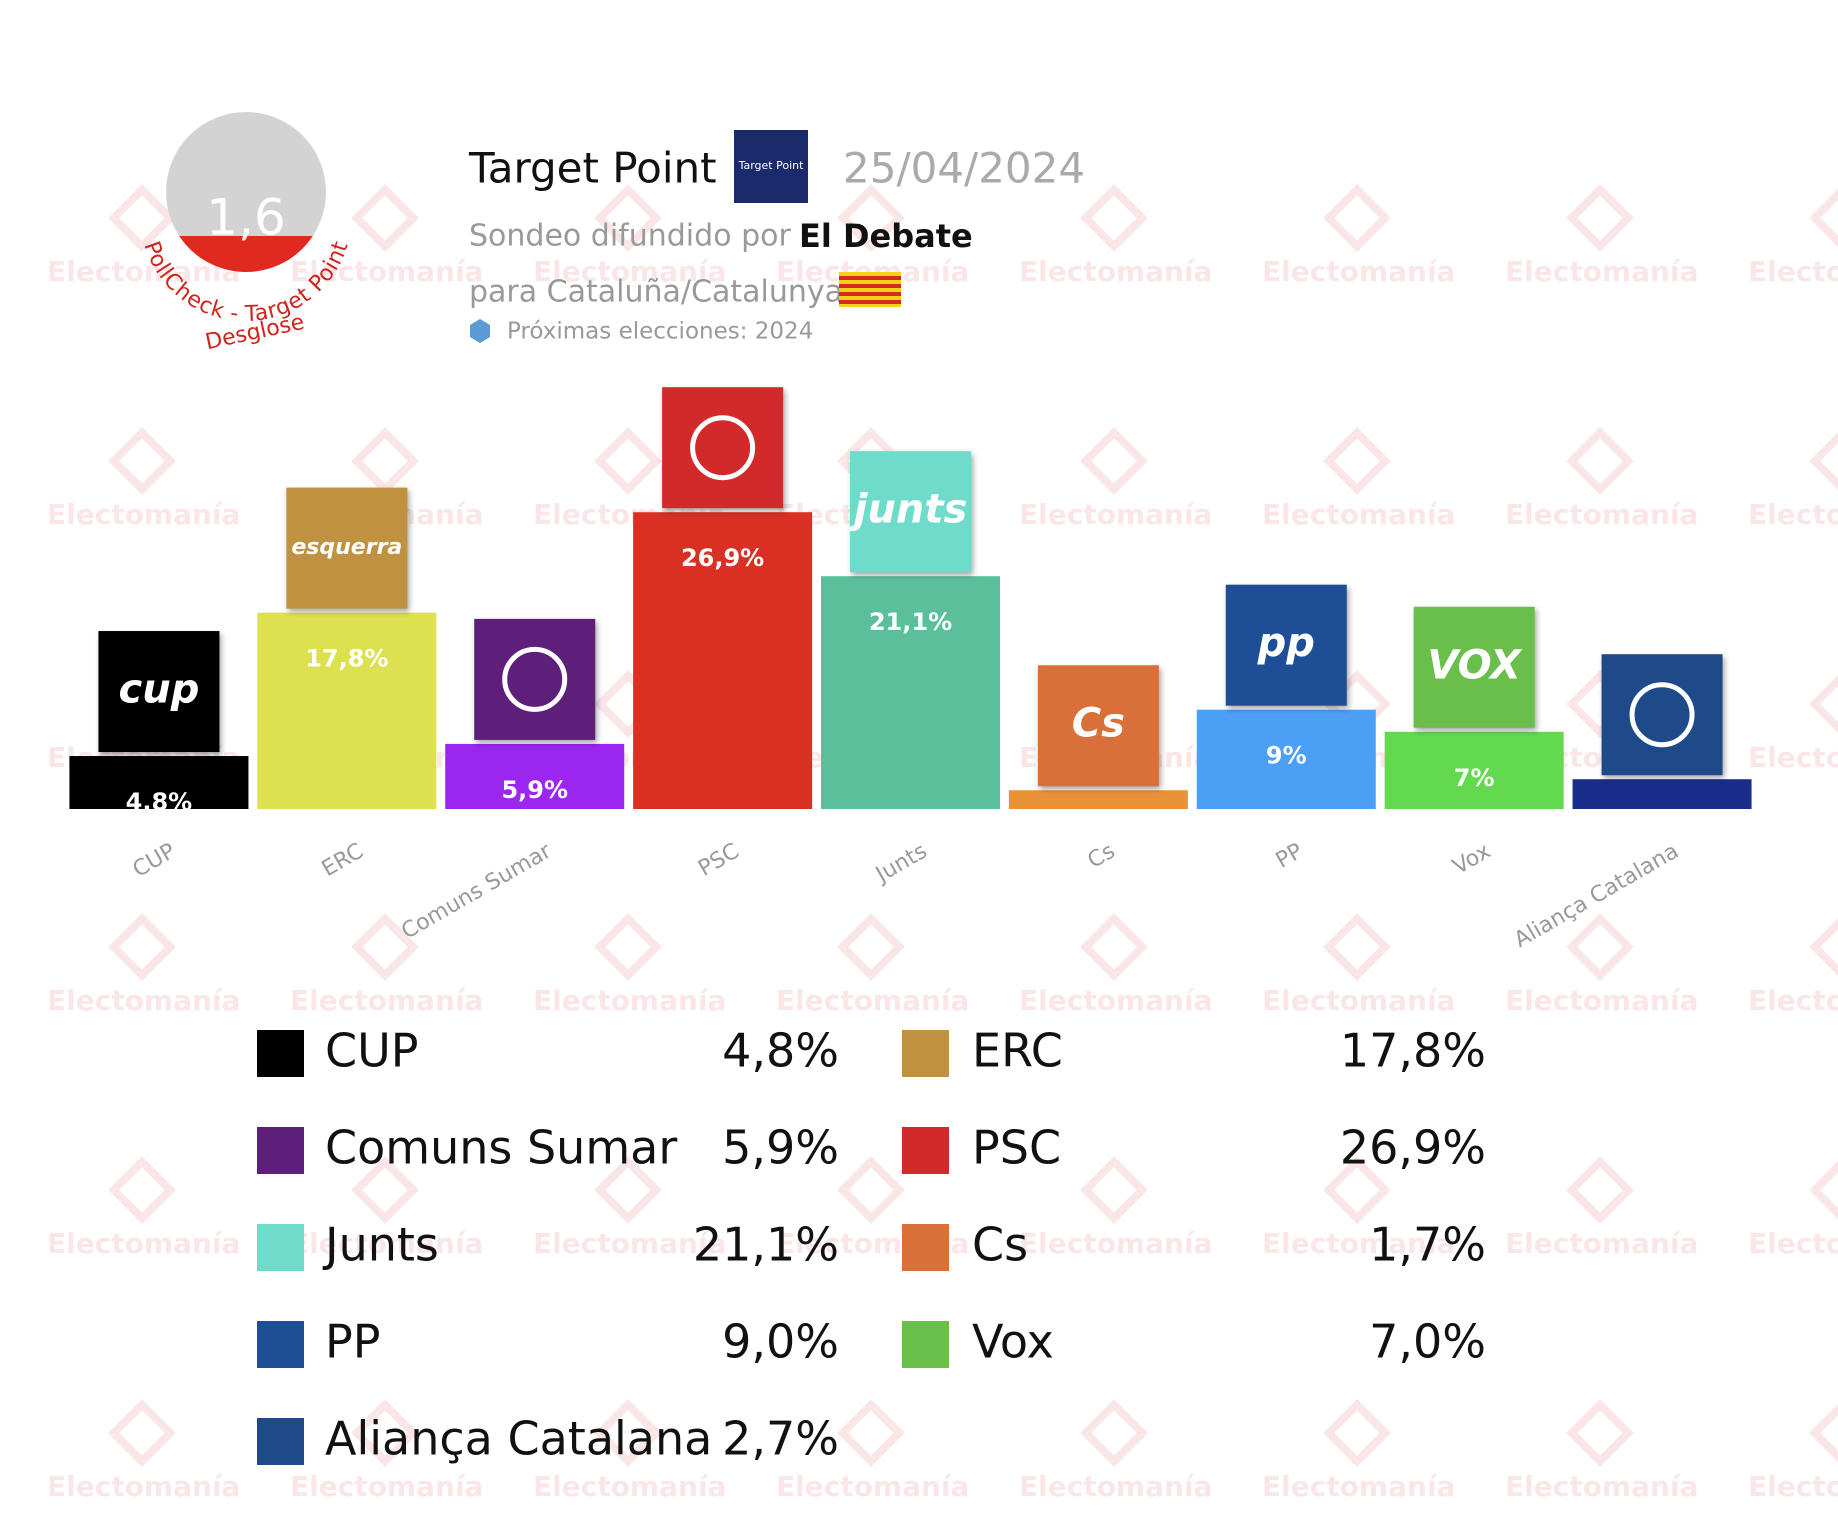  I want to click on legend-name: PSC, so click(1016, 1148).